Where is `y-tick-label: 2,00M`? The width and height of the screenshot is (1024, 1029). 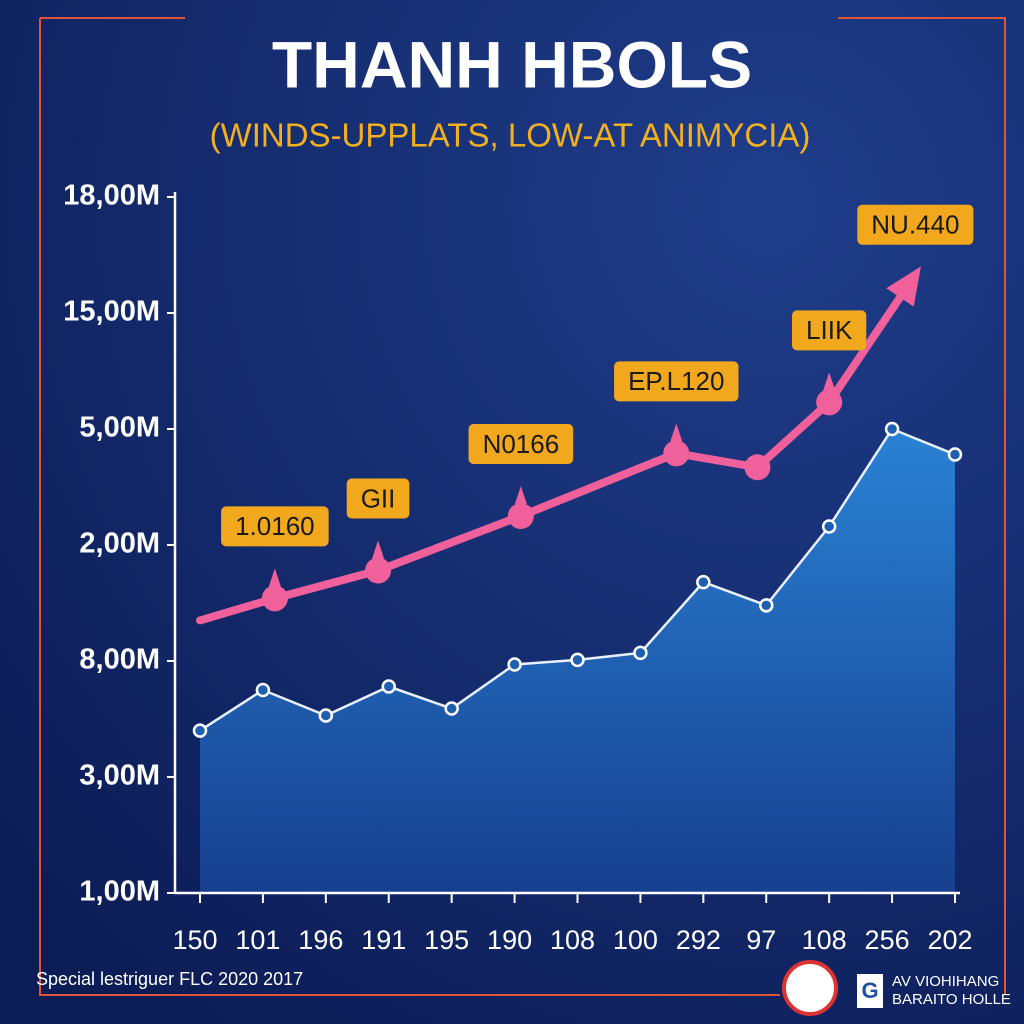 y-tick-label: 2,00M is located at coordinates (119, 544).